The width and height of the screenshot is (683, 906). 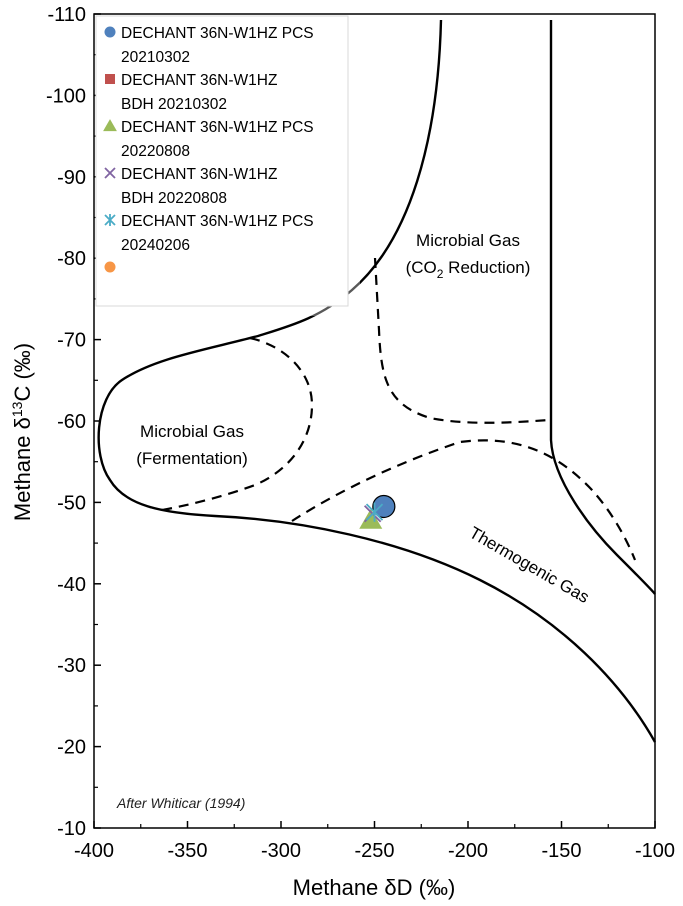 I want to click on x-tick-label: -100, so click(x=655, y=851).